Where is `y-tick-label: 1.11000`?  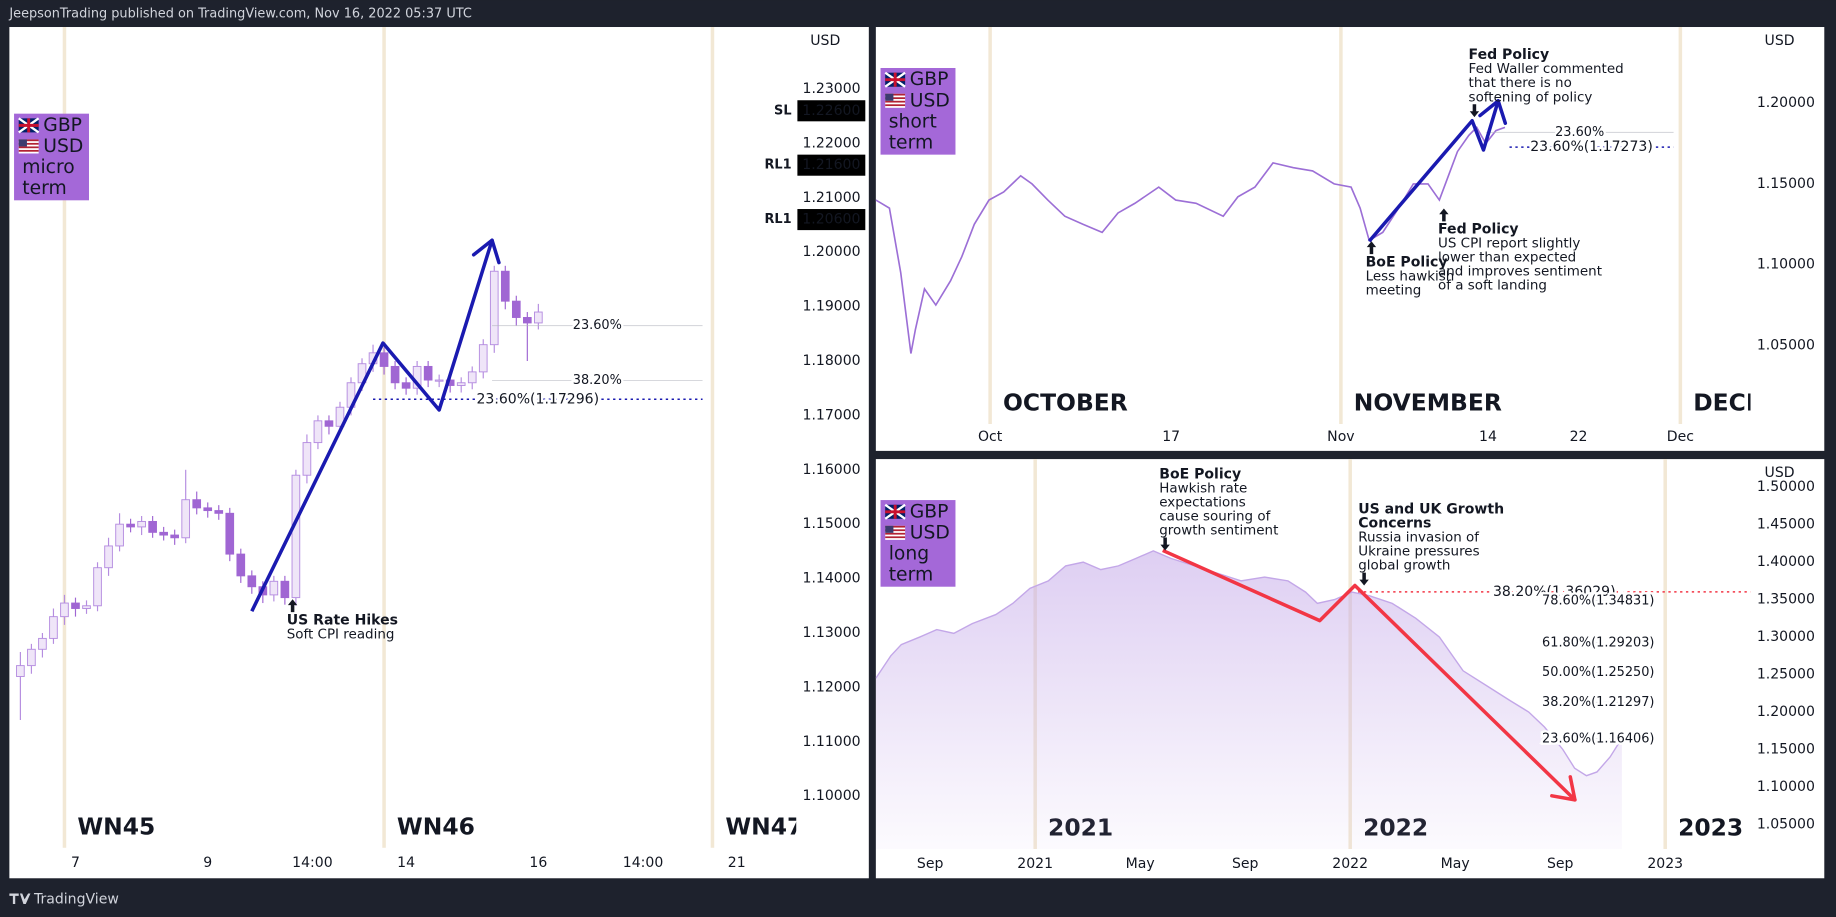
y-tick-label: 1.11000 is located at coordinates (832, 742).